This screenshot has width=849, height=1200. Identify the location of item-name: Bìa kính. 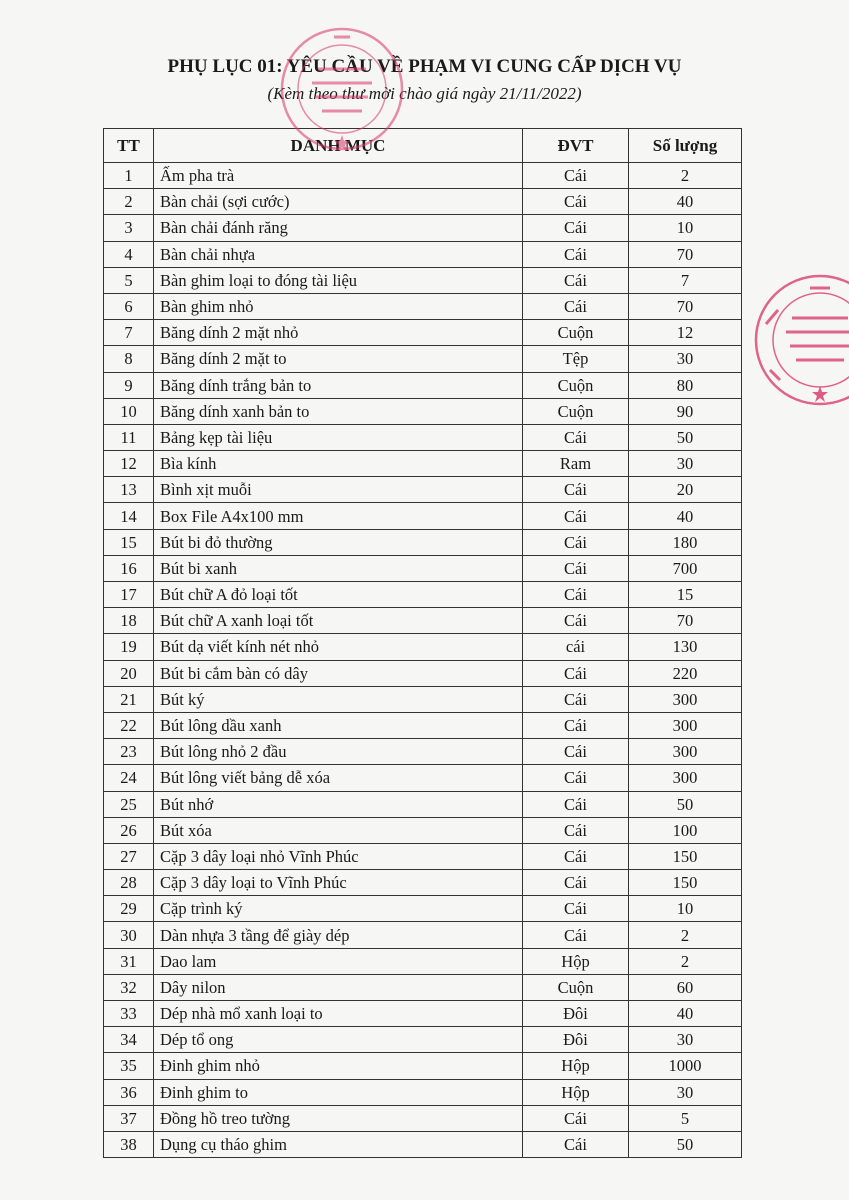
(338, 464).